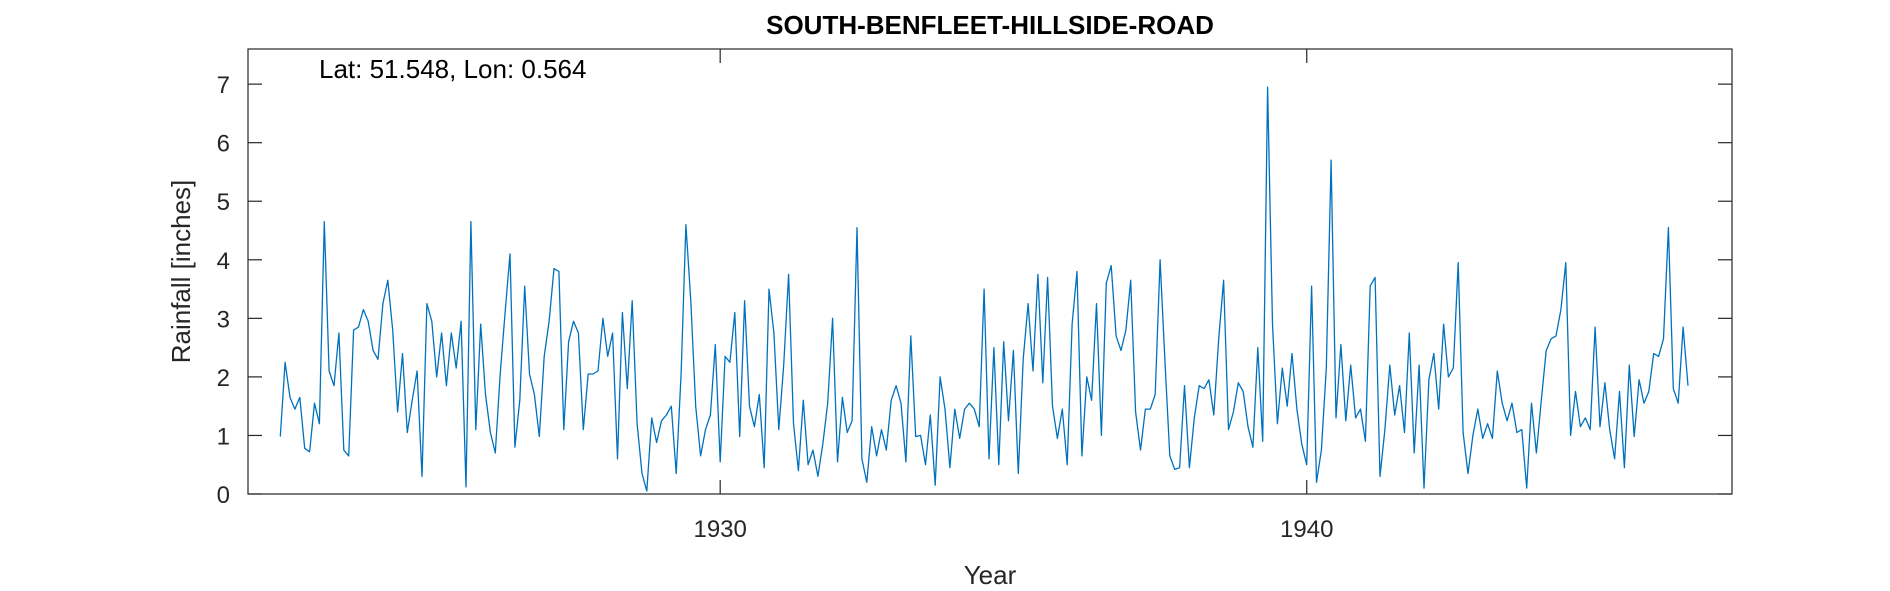 The width and height of the screenshot is (1890, 591). What do you see at coordinates (990, 25) in the screenshot?
I see `chart-title: SOUTH-BENFLEET-HILLSIDE-ROAD` at bounding box center [990, 25].